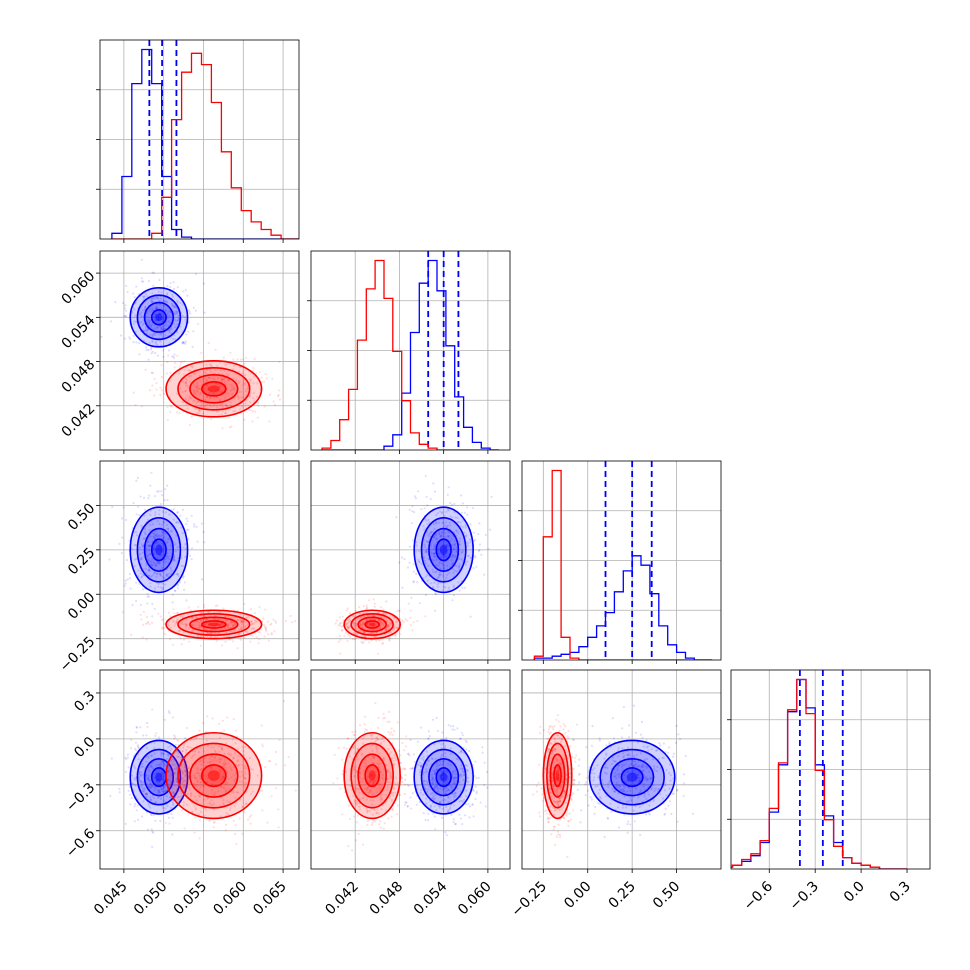  What do you see at coordinates (151, 899) in the screenshot?
I see `x-tick-label: 0.050` at bounding box center [151, 899].